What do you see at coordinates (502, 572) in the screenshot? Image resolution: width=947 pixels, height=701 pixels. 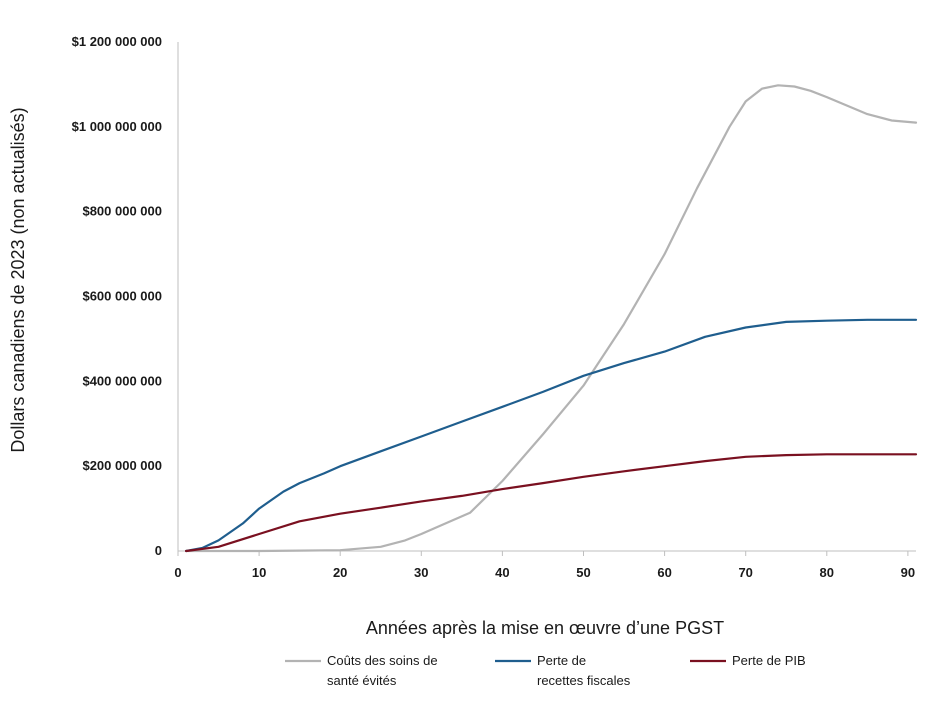 I see `x-tick-label: 40` at bounding box center [502, 572].